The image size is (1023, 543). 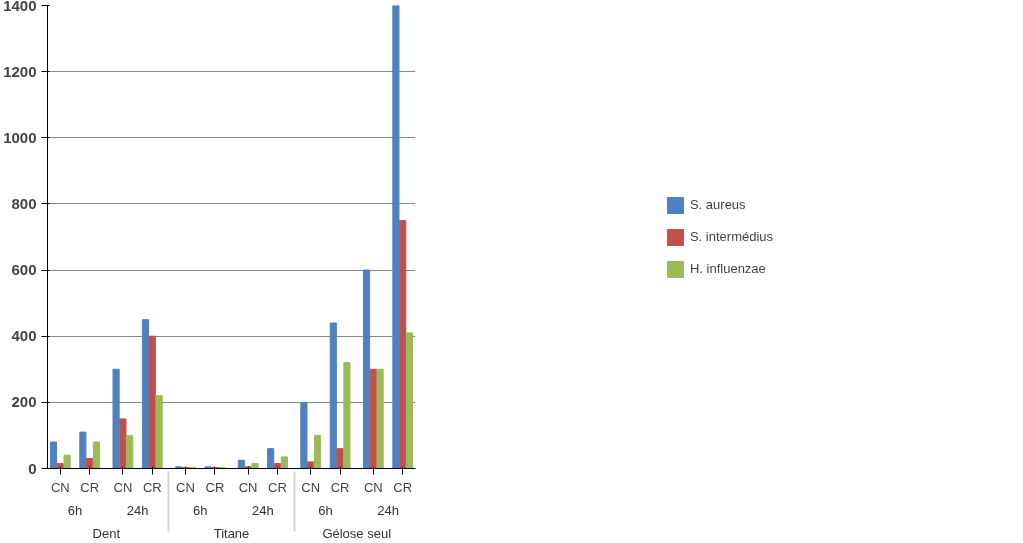 What do you see at coordinates (24, 270) in the screenshot?
I see `y-tick-label: 600` at bounding box center [24, 270].